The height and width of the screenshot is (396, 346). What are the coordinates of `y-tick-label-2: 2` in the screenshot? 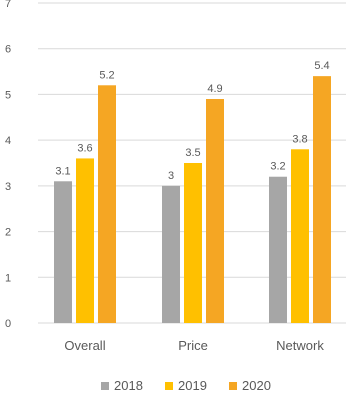 It's located at (8, 233).